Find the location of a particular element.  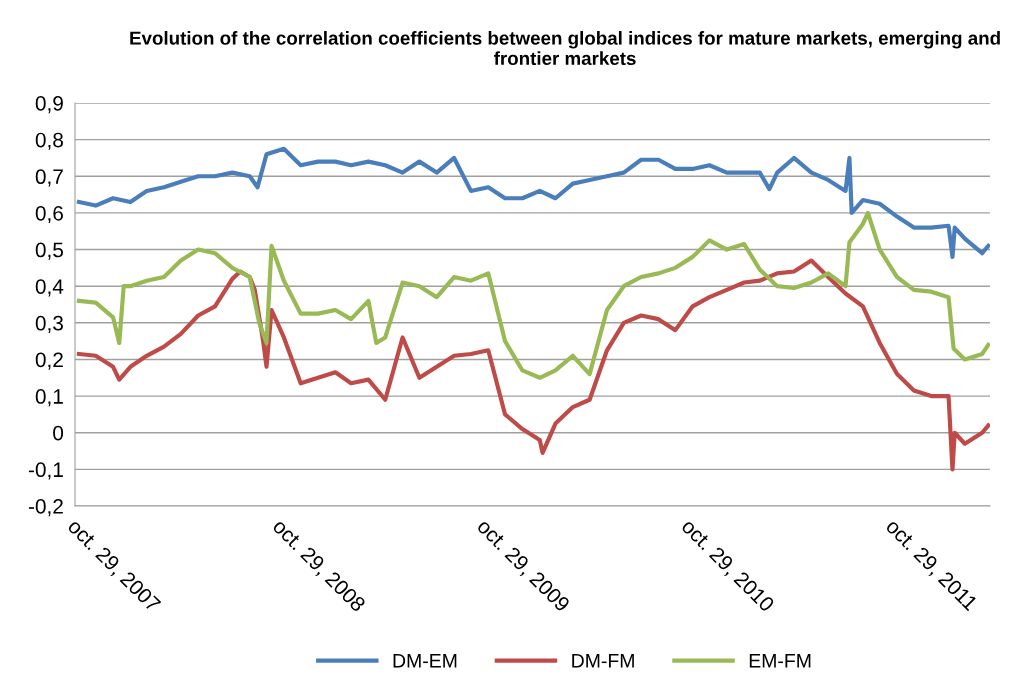

y-tick-label: 0,9 is located at coordinates (49, 105).